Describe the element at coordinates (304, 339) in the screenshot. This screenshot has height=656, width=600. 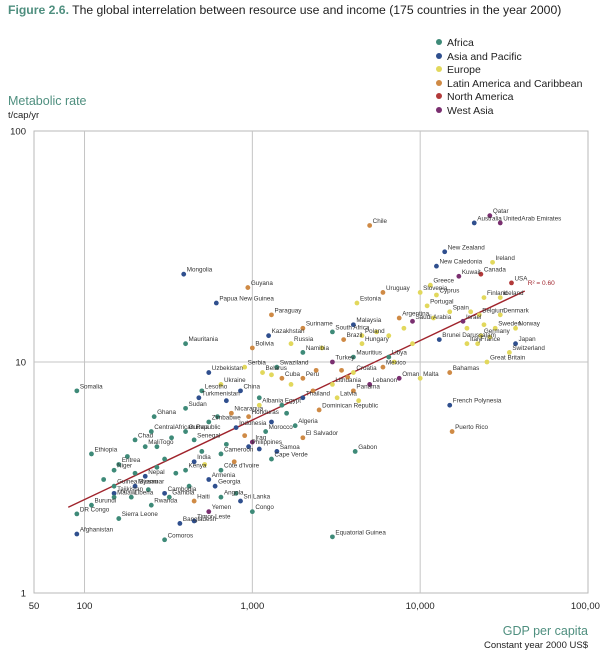
I see `point-label: Russia` at that location.